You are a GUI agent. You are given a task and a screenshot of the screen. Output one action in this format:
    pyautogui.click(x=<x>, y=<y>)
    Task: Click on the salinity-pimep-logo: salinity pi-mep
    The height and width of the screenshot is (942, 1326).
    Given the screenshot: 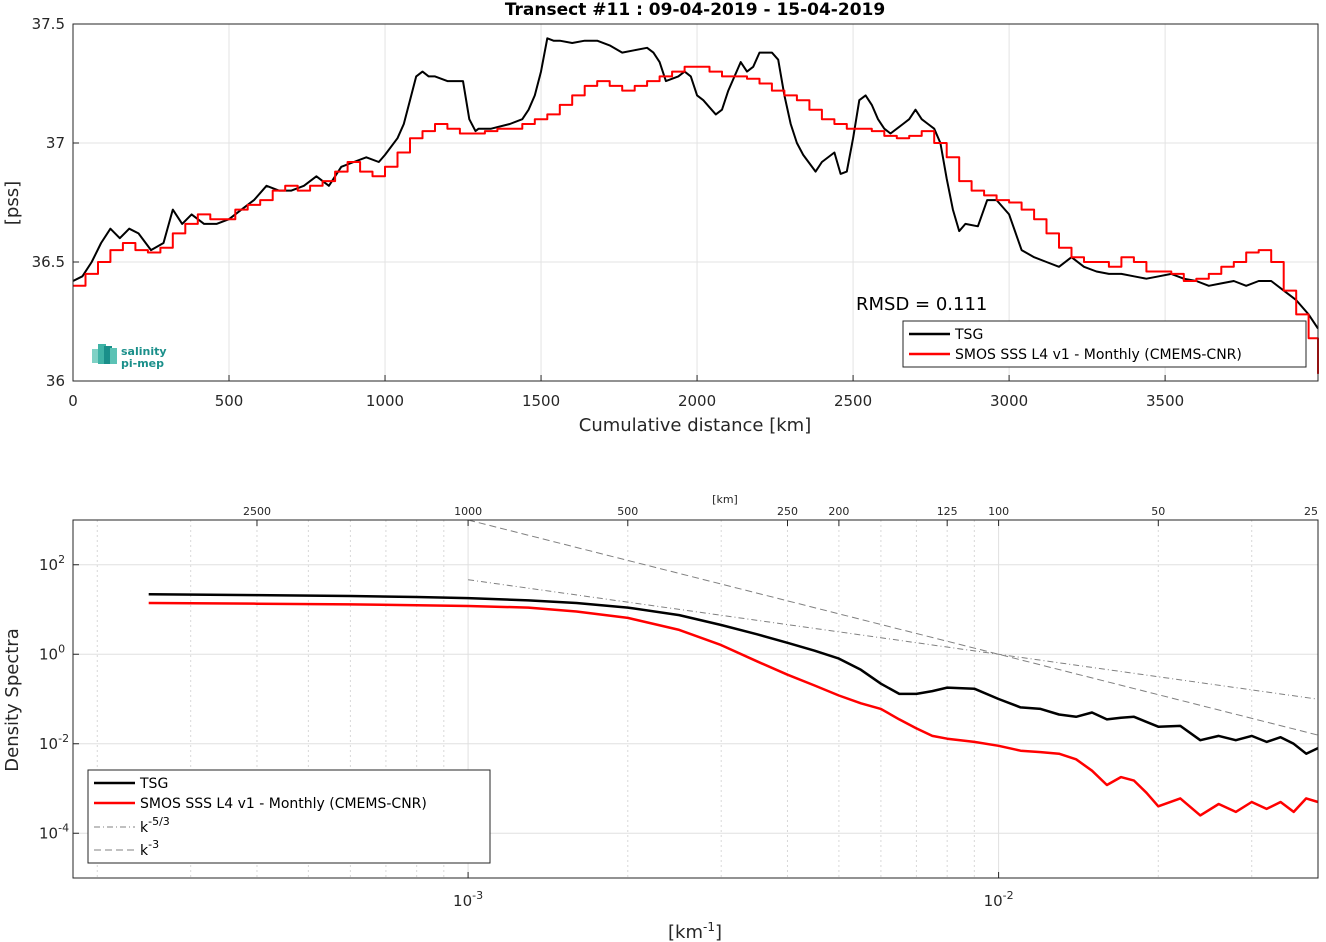 What is the action you would take?
    pyautogui.click(x=129, y=357)
    